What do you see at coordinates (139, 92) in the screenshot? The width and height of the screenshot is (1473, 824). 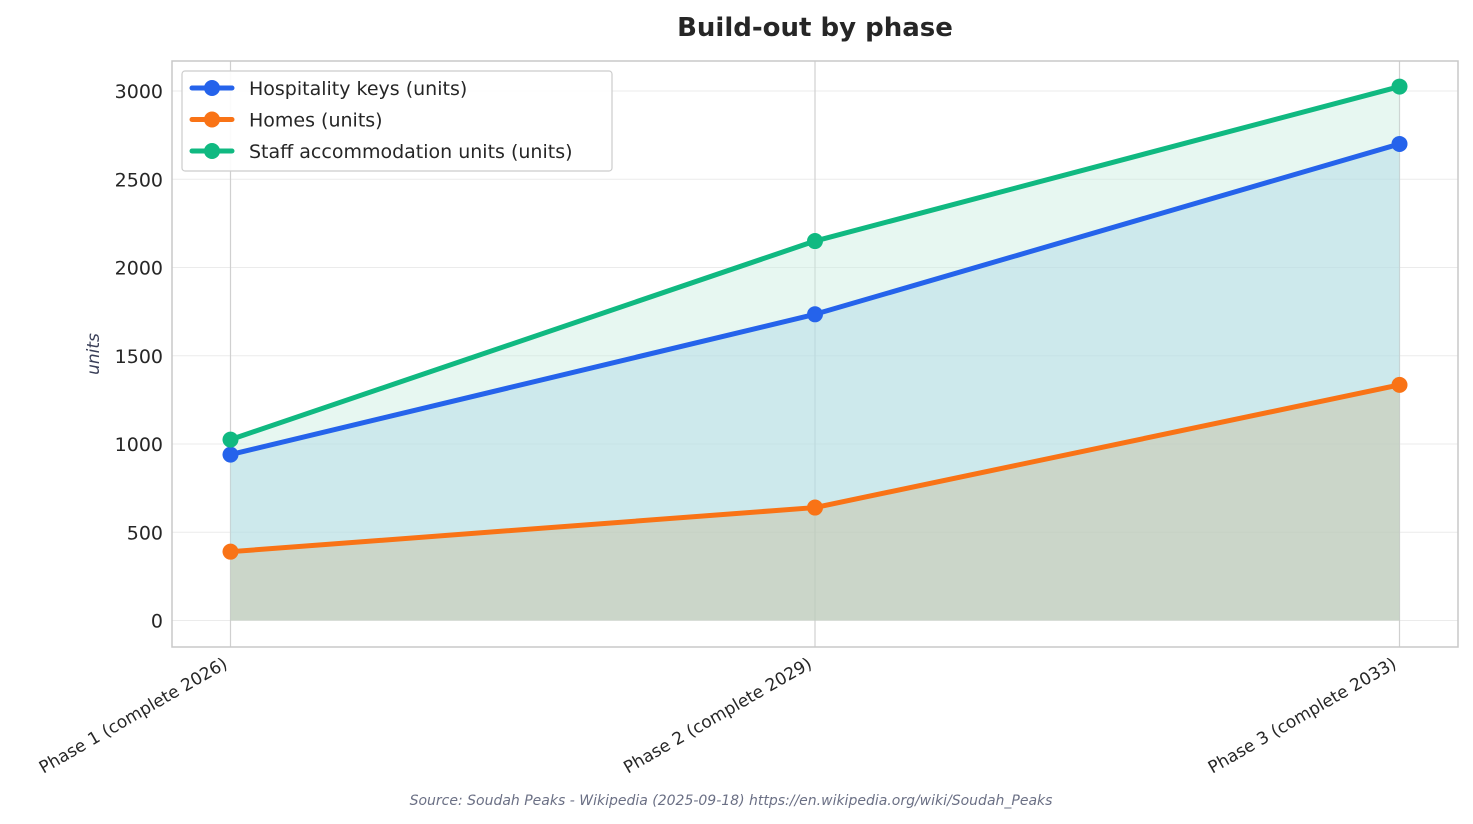 I see `y-tick-label: 3000` at bounding box center [139, 92].